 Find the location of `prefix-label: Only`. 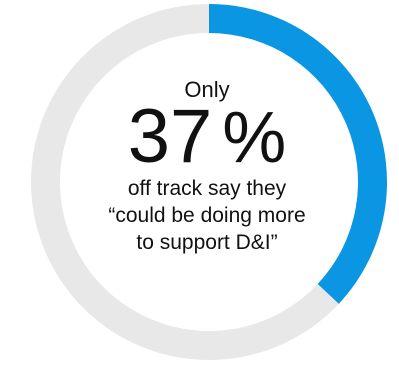

prefix-label: Only is located at coordinates (207, 89).